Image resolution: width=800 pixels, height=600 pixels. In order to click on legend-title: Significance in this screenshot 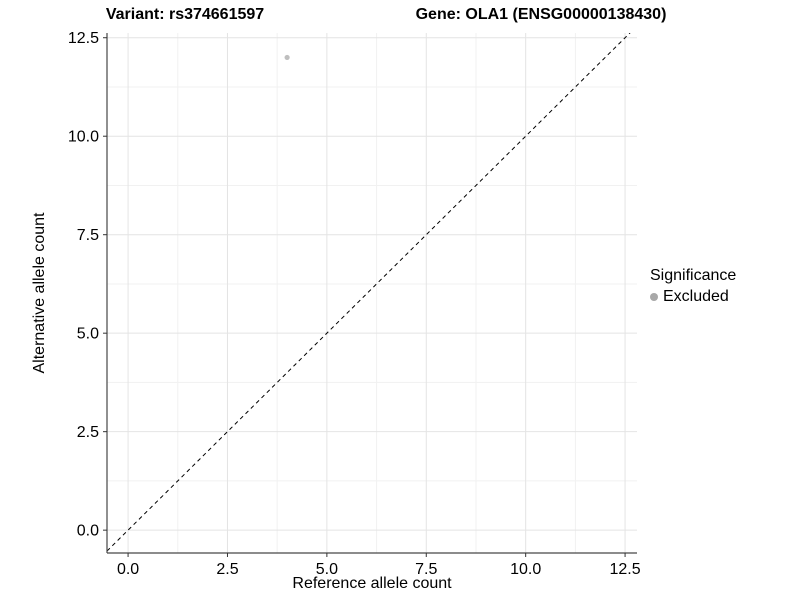, I will do `click(693, 275)`.